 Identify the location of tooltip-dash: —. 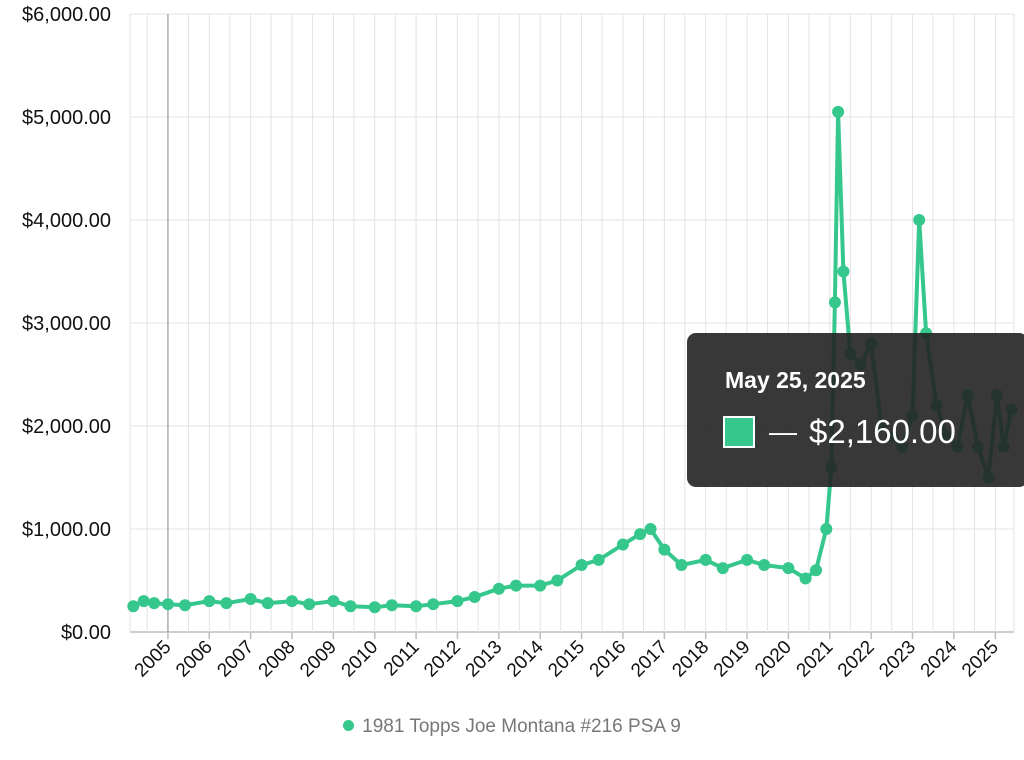
(783, 431).